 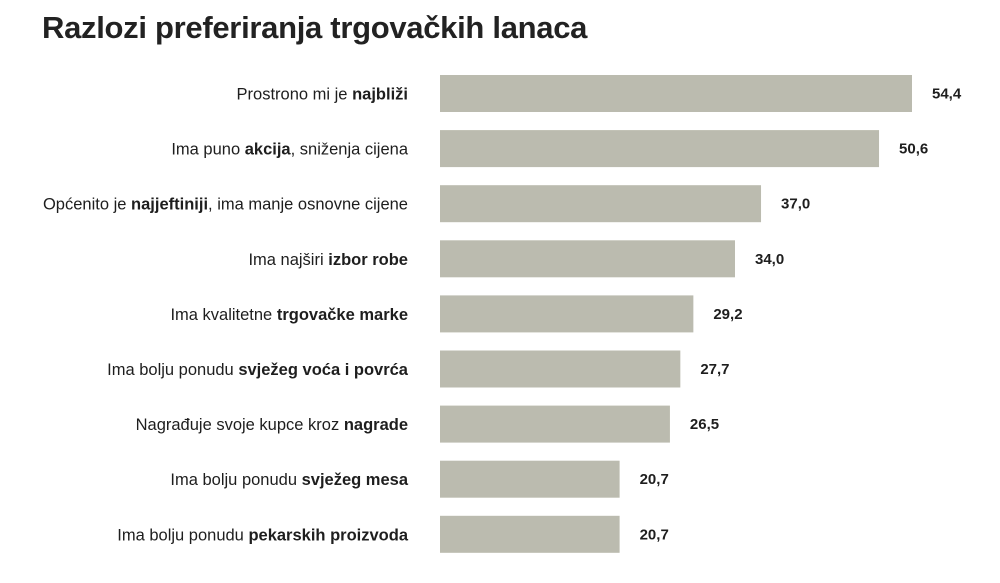 I want to click on value-label-3: 37,0, so click(x=795, y=204).